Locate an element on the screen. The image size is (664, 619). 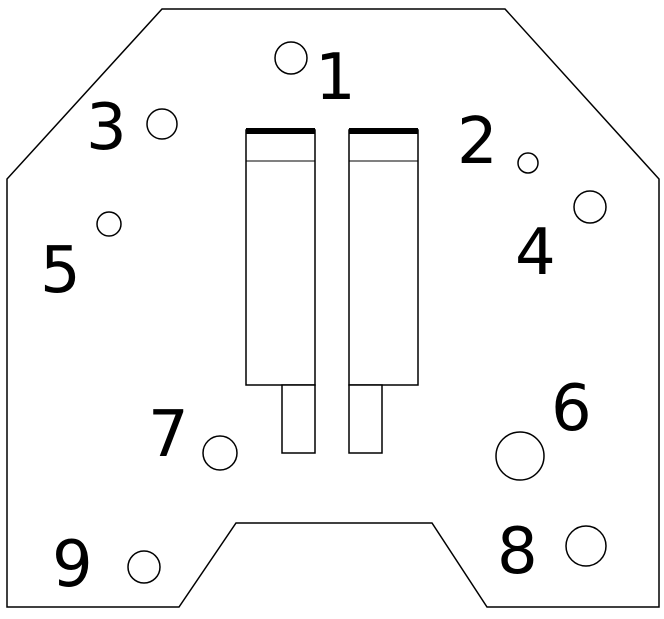
label-5: 5 is located at coordinates (60, 271).